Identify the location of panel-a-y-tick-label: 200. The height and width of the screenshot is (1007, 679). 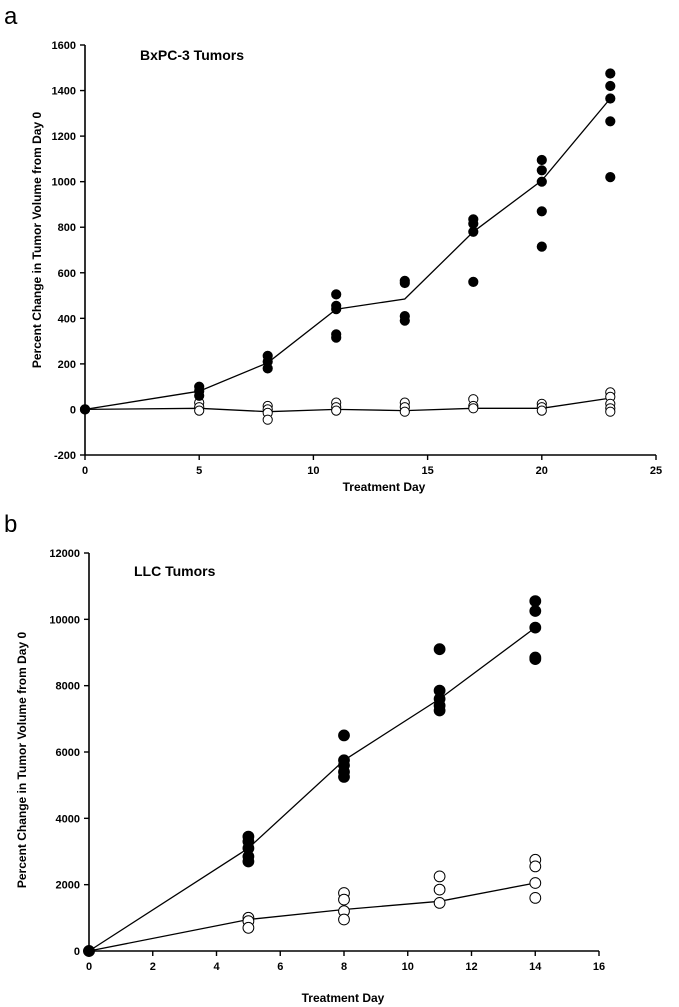
(67, 365).